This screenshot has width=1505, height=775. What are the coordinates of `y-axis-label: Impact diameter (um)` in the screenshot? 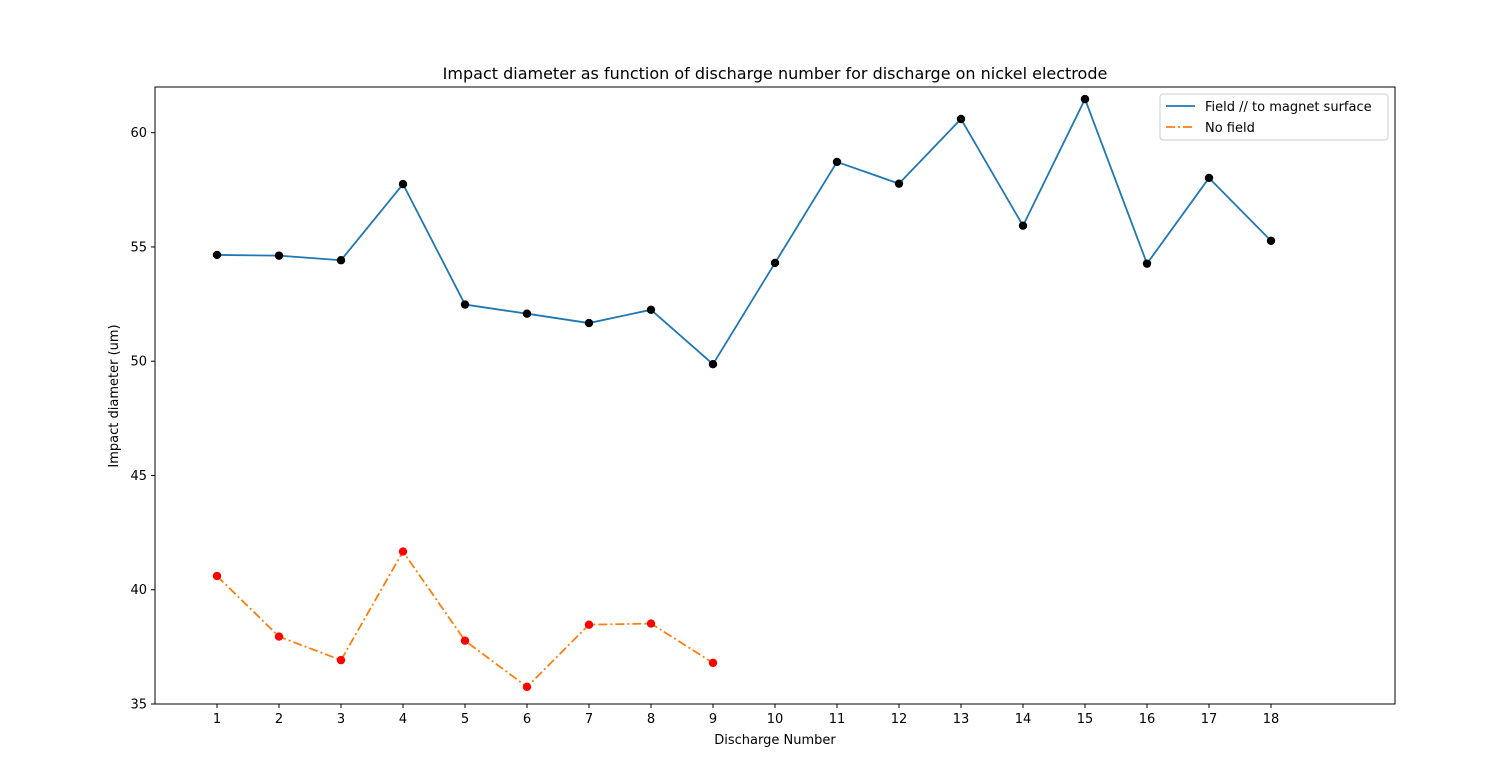 It's located at (114, 395).